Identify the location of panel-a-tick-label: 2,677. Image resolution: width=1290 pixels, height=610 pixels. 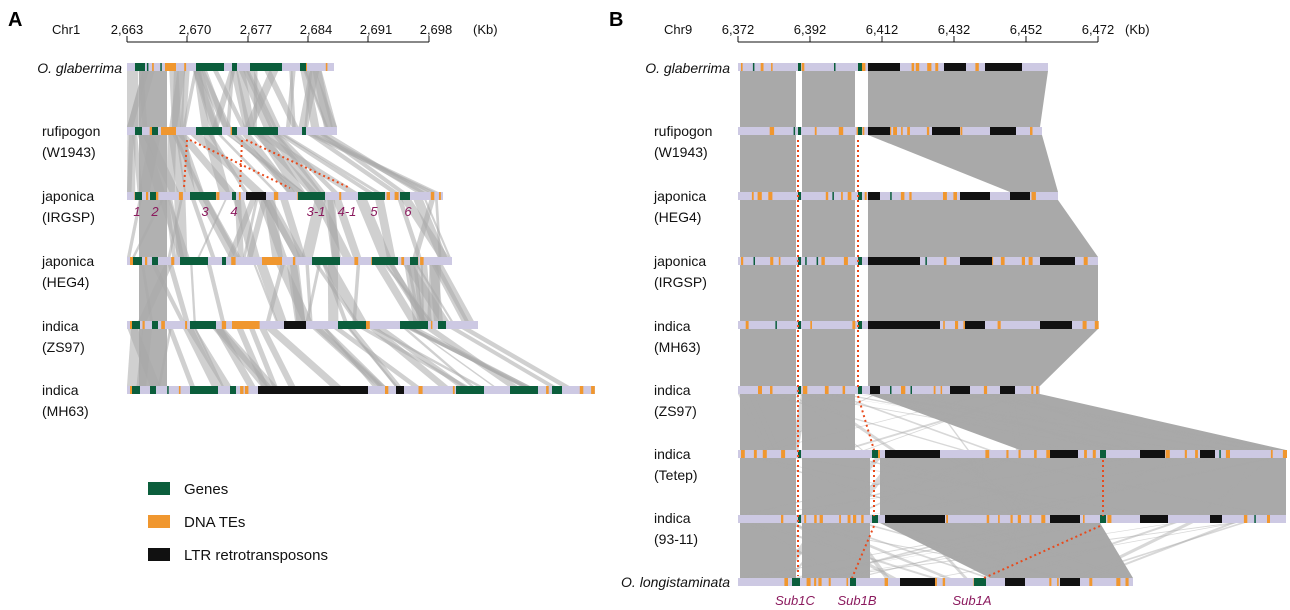
(256, 29).